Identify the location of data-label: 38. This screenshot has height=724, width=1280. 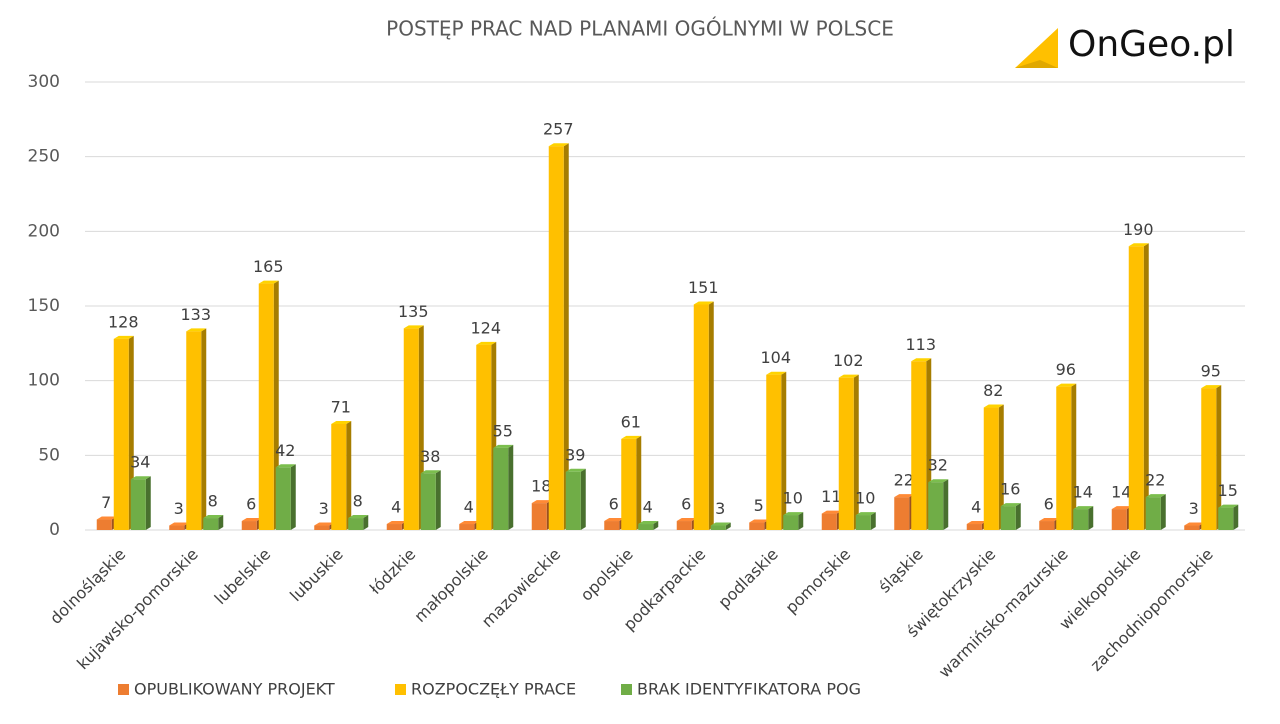
(430, 456).